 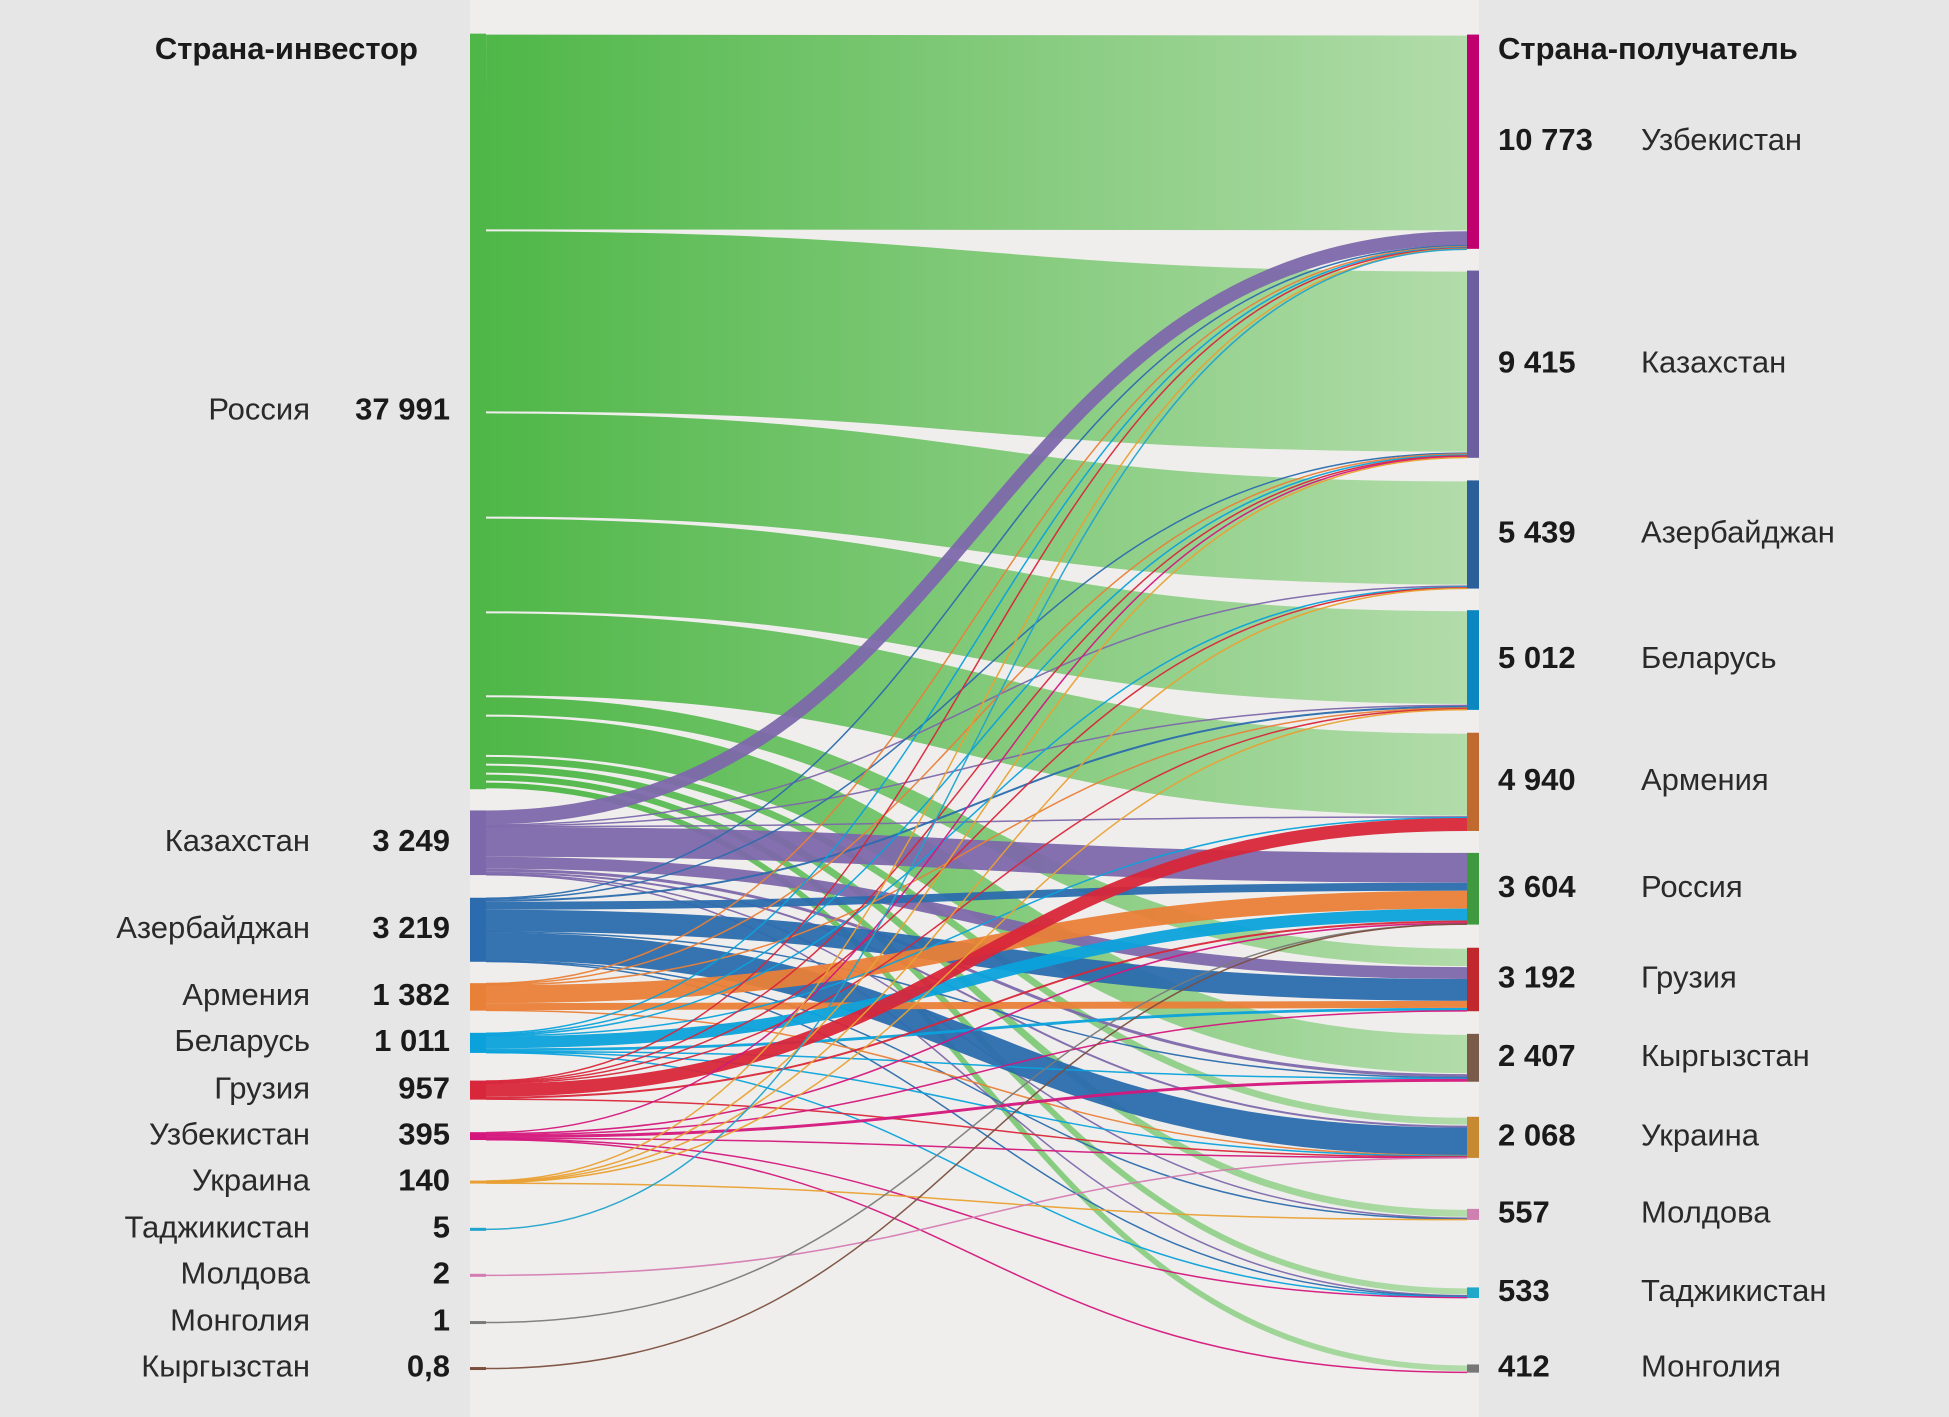 I want to click on target-name: Таджикистан, so click(x=1734, y=1290).